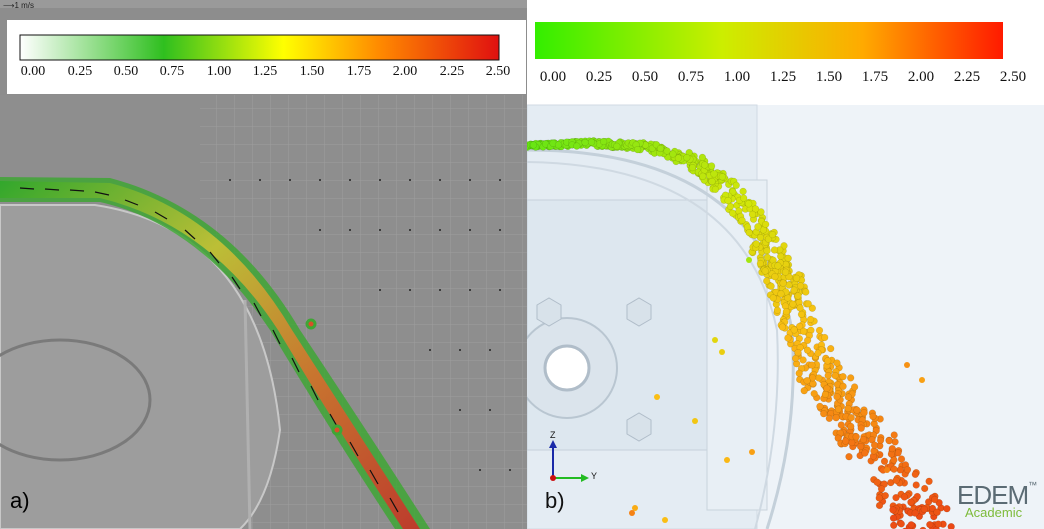 Image resolution: width=1044 pixels, height=529 pixels. Describe the element at coordinates (172, 71) in the screenshot. I see `colorbar-a-tick: 0.75` at that location.